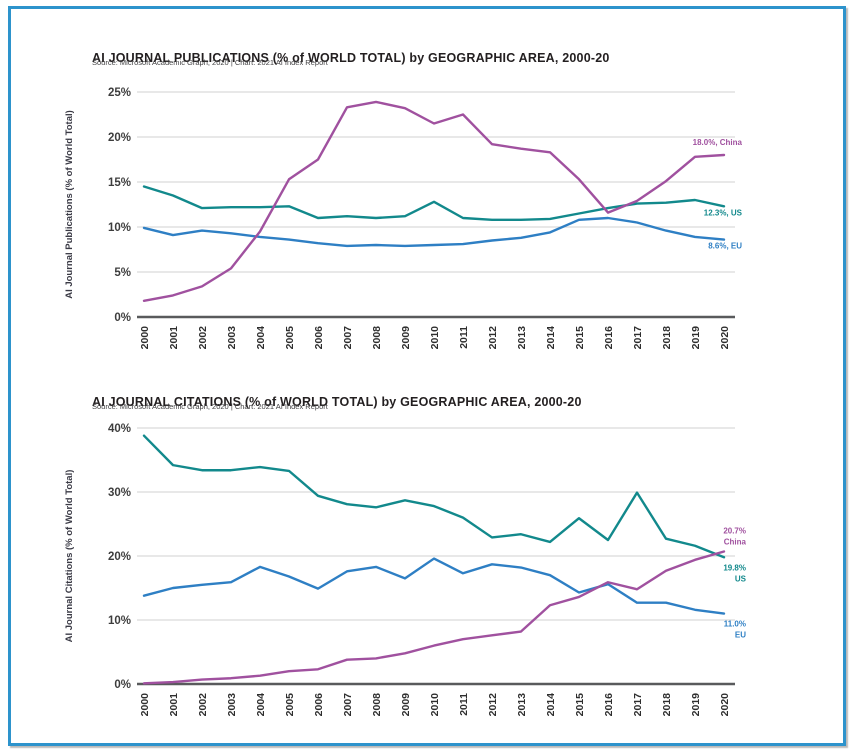  What do you see at coordinates (734, 531) in the screenshot?
I see `line-end-label-china: 20.7%` at bounding box center [734, 531].